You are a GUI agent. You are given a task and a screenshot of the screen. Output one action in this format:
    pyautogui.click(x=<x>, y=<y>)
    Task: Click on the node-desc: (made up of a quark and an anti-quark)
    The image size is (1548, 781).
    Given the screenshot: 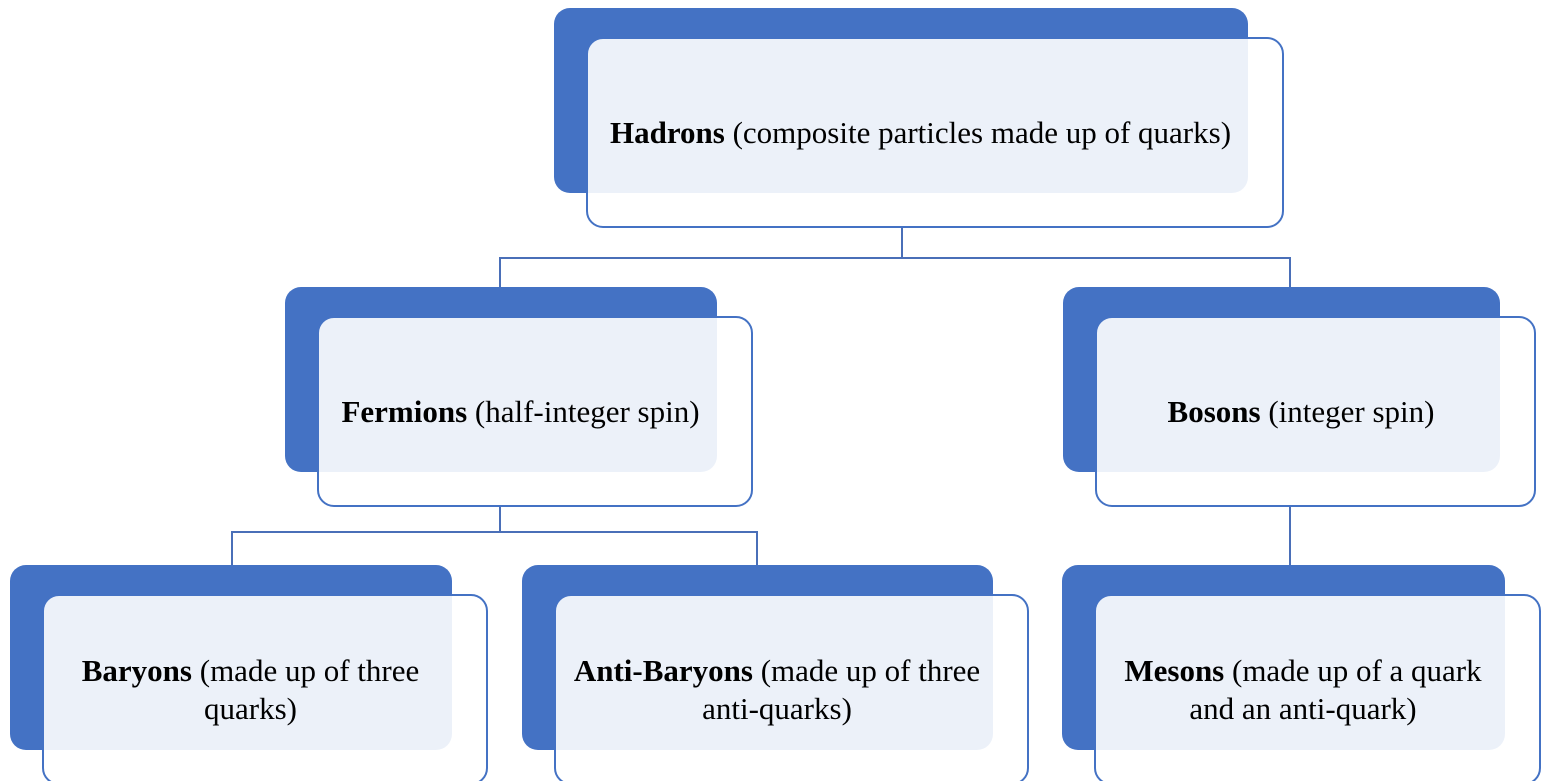 What is the action you would take?
    pyautogui.click(x=1335, y=689)
    